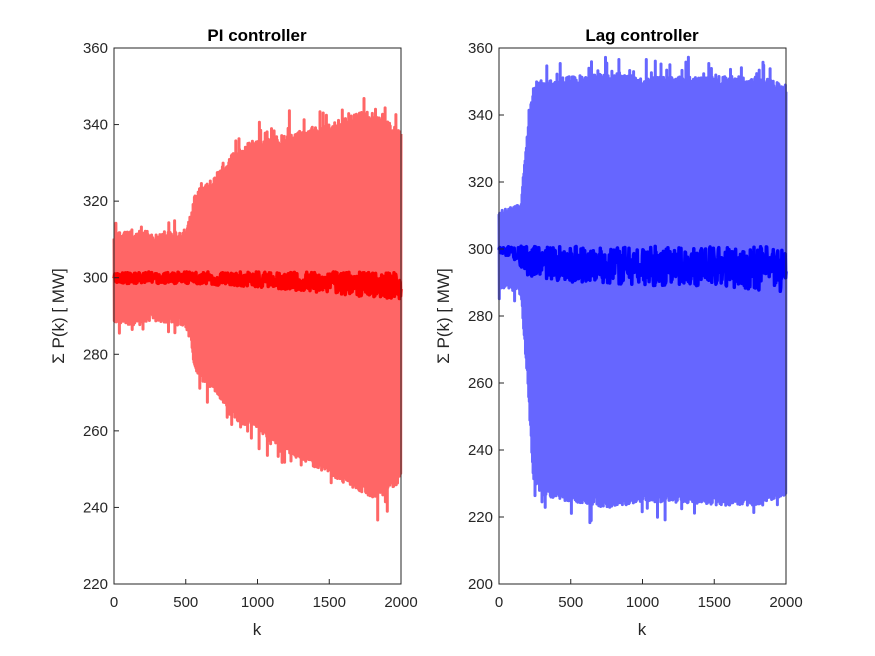 Image resolution: width=875 pixels, height=656 pixels. I want to click on pi-x-tick-label: 0, so click(114, 602).